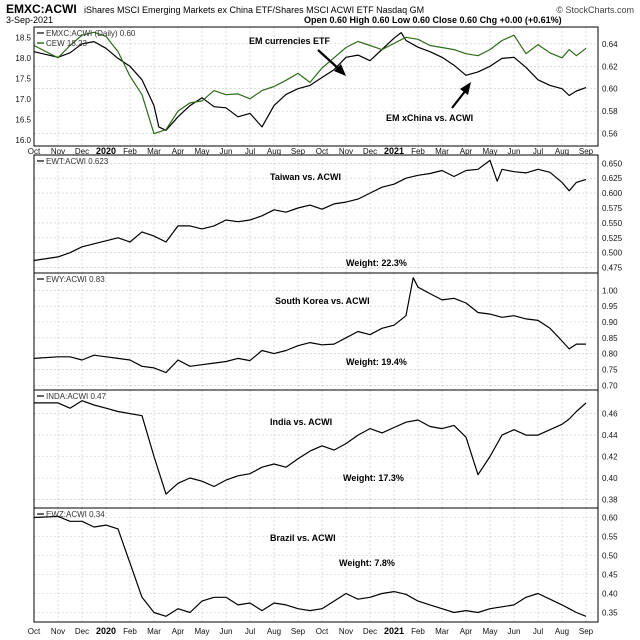 This screenshot has width=640, height=640. I want to click on panel-title: India vs. ACWI, so click(301, 422).